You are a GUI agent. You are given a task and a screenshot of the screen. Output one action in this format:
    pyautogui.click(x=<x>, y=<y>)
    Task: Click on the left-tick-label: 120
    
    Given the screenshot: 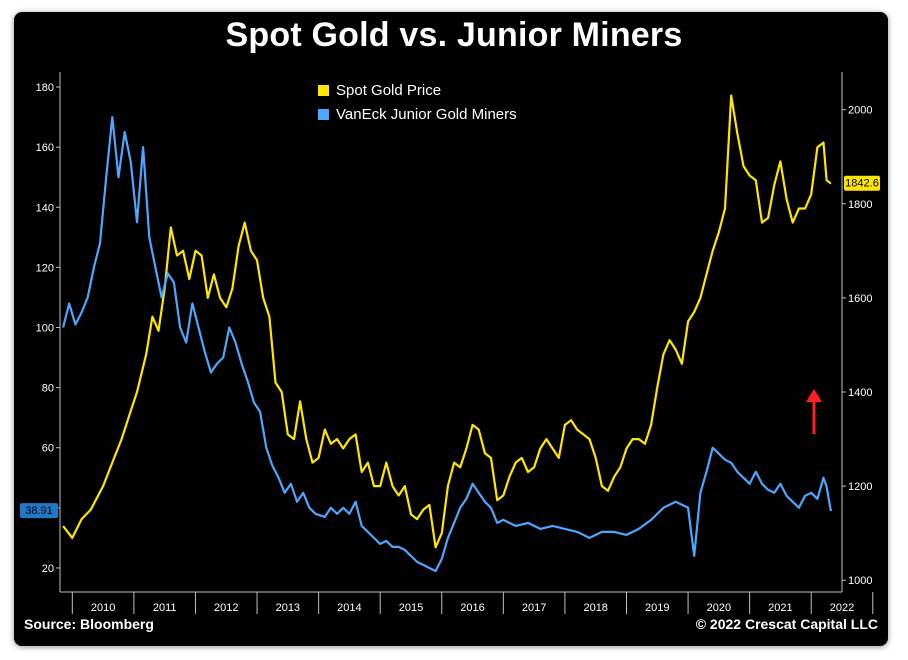 What is the action you would take?
    pyautogui.click(x=45, y=268)
    